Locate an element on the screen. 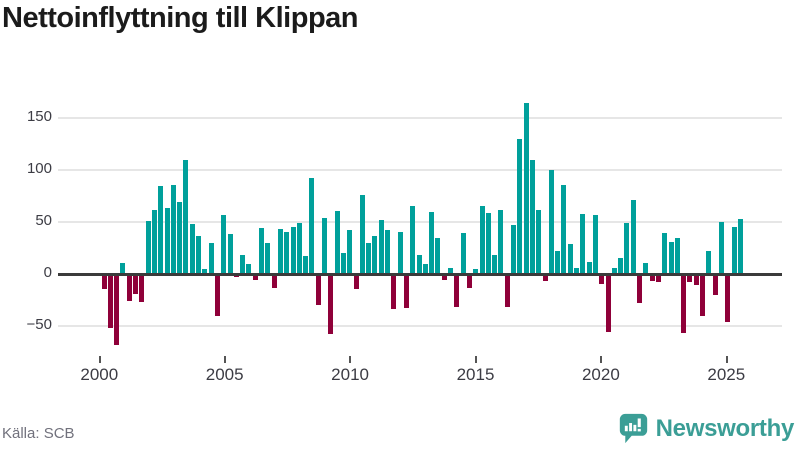  x-axis-tick-label: 2010 is located at coordinates (350, 374).